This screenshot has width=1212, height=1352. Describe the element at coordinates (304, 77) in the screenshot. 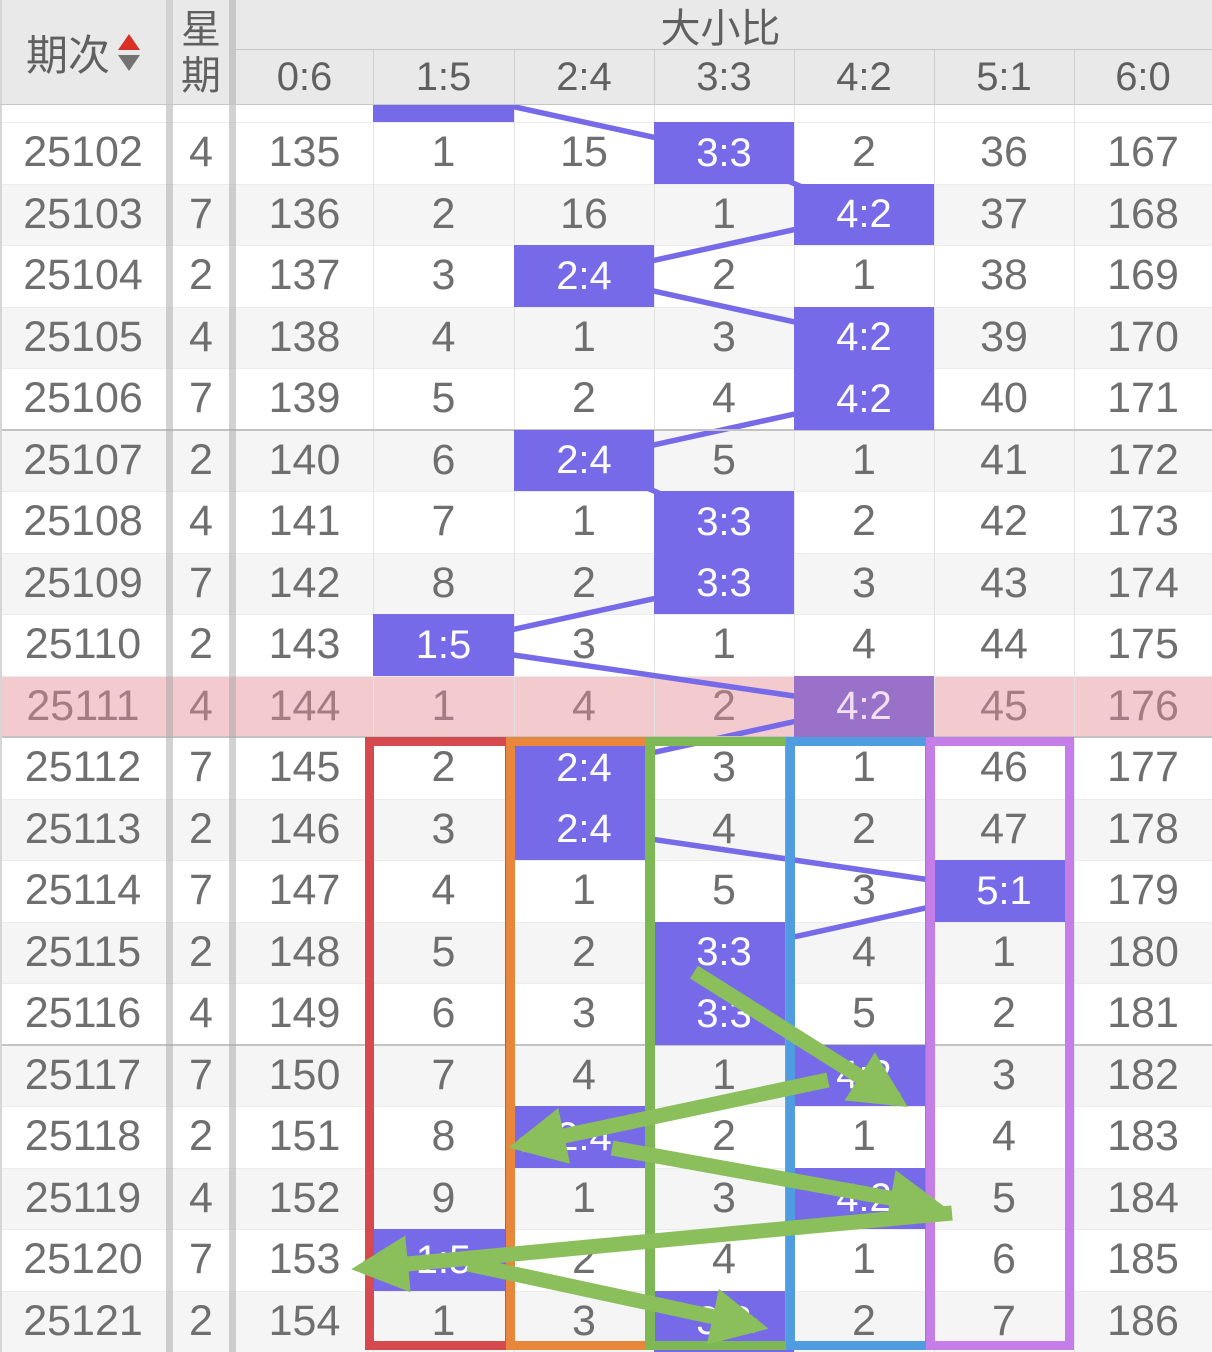

I see `ratio-column-header-0-6: 0:6` at that location.